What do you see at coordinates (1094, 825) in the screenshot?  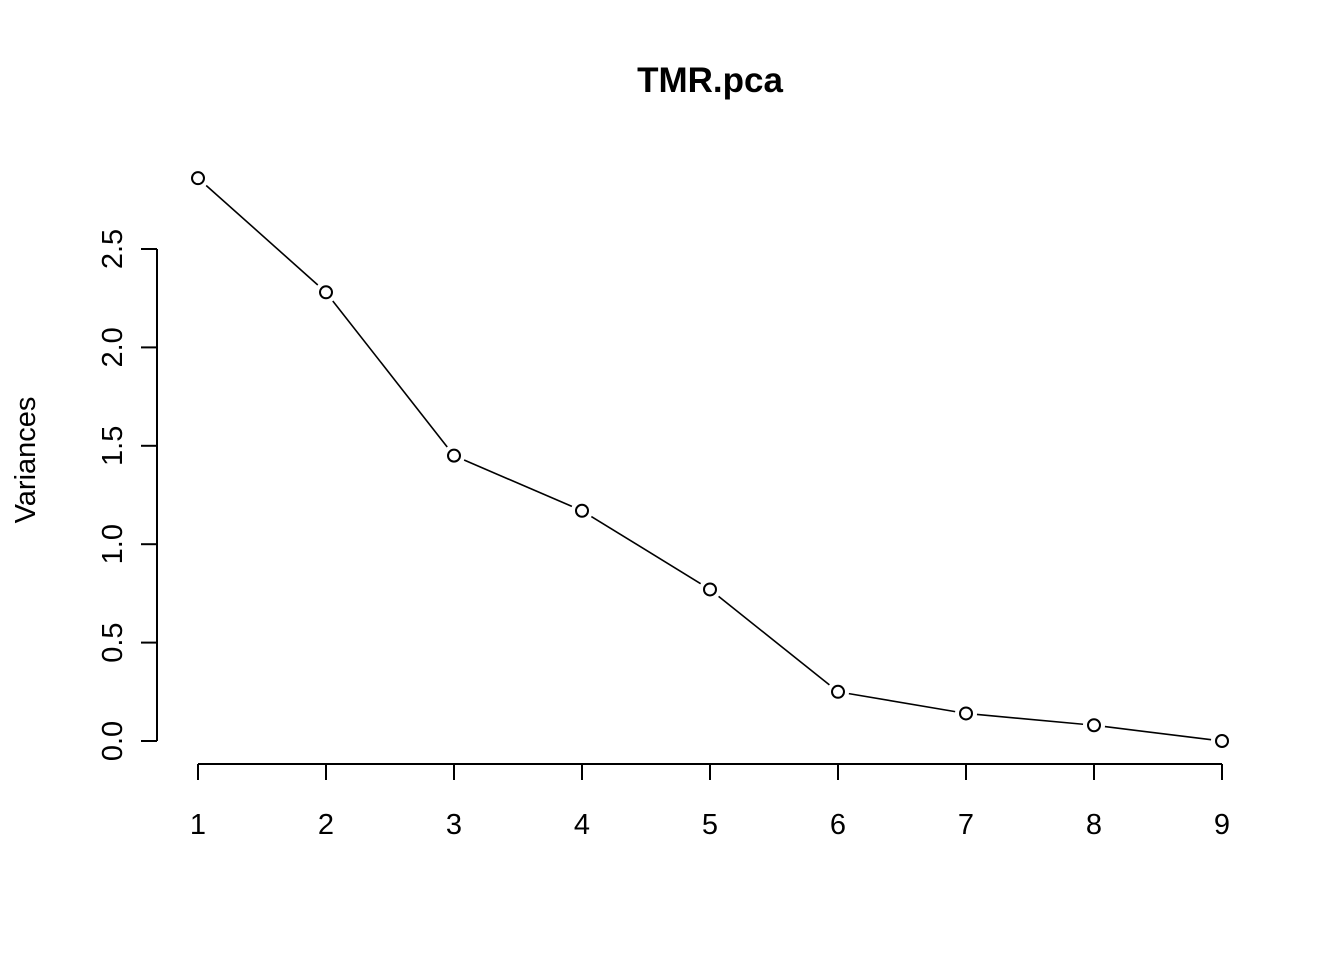 I see `x-tick-label: 8` at bounding box center [1094, 825].